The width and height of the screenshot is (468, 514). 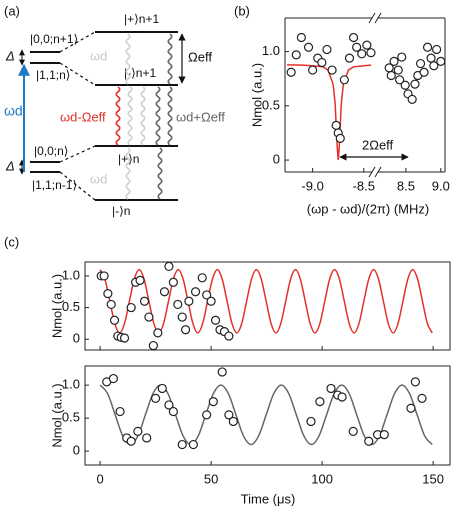 What do you see at coordinates (141, 19) in the screenshot?
I see `state-label: |+⟩n+1` at bounding box center [141, 19].